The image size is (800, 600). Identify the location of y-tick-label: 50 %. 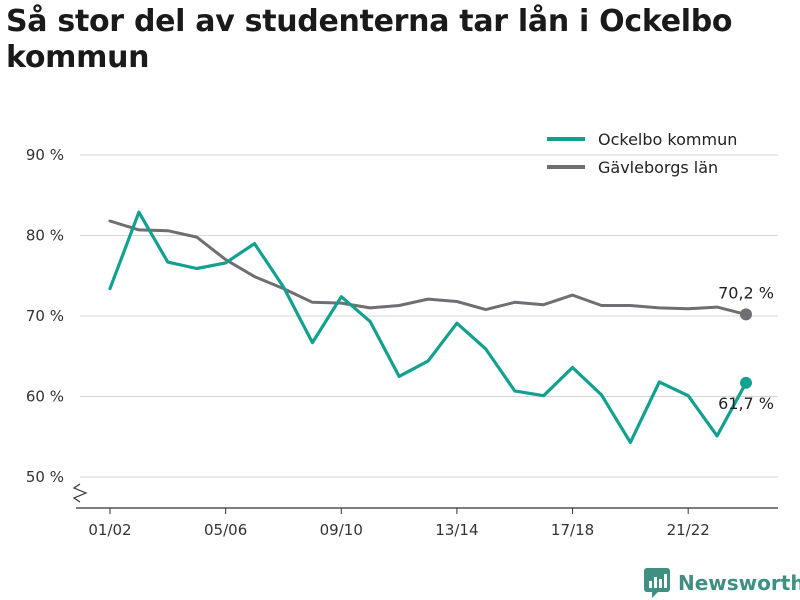
(45, 477).